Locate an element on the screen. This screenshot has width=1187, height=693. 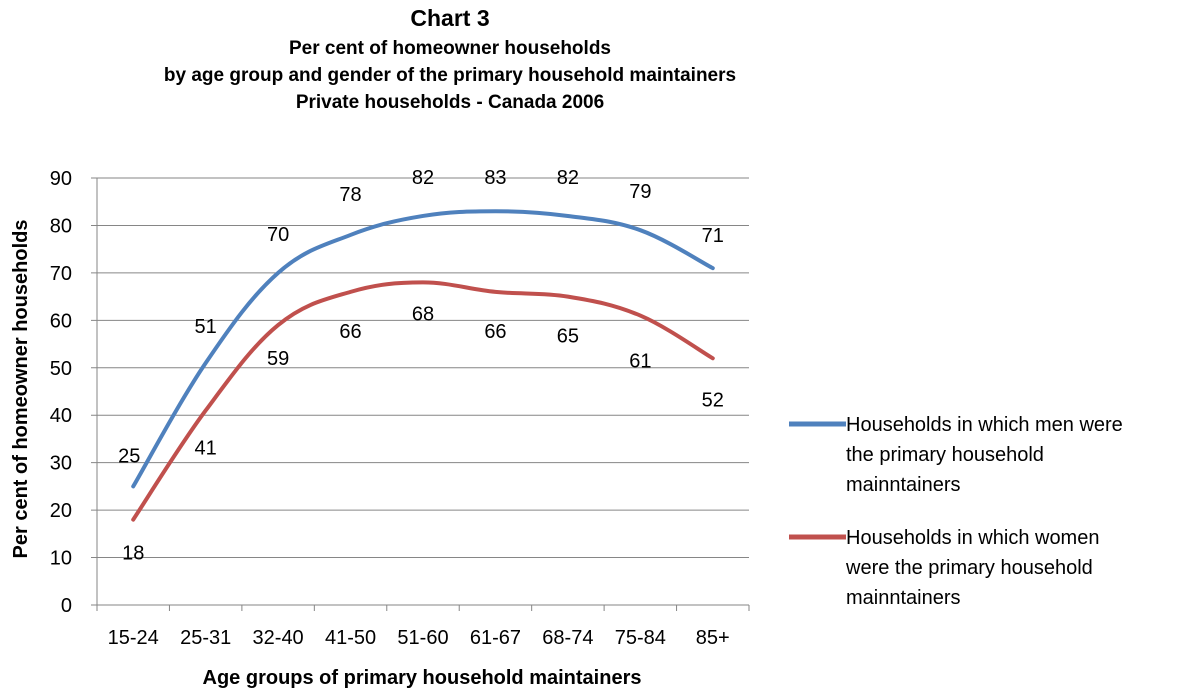
x-tick-label: 61-67 is located at coordinates (495, 638).